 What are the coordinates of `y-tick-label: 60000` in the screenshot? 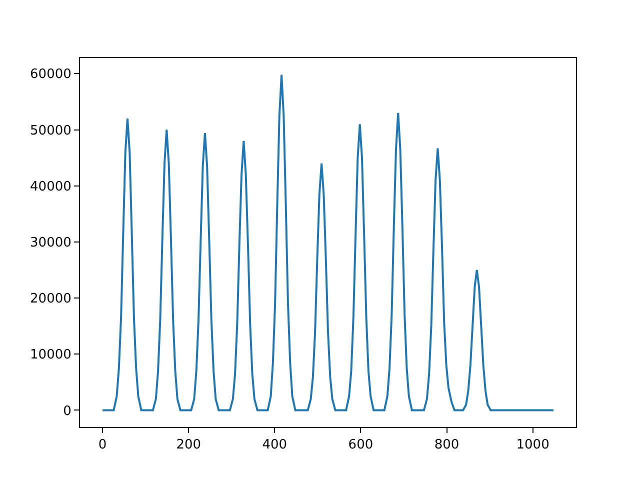 It's located at (51, 74).